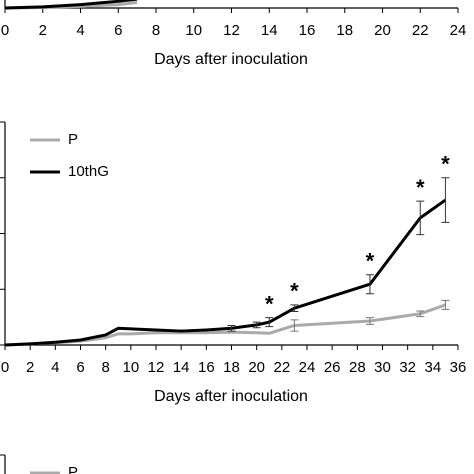 The image size is (474, 474). I want to click on x-tick-label: 36, so click(458, 367).